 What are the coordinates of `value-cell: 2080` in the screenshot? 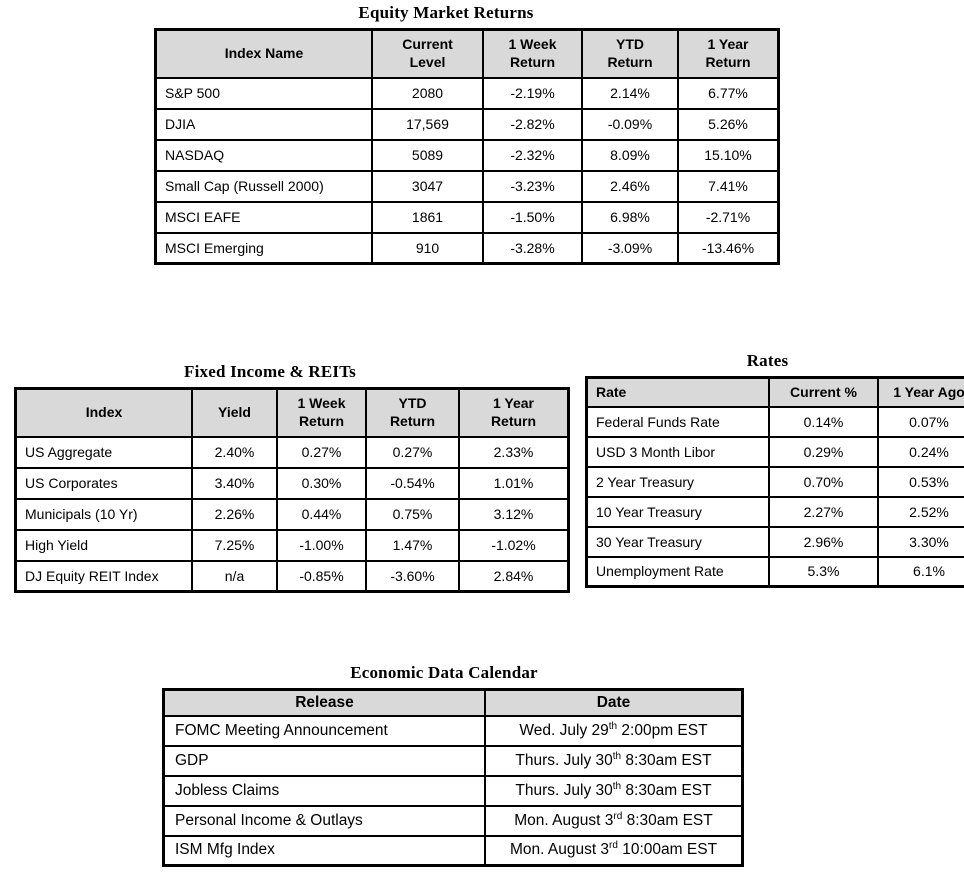 It's located at (427, 93).